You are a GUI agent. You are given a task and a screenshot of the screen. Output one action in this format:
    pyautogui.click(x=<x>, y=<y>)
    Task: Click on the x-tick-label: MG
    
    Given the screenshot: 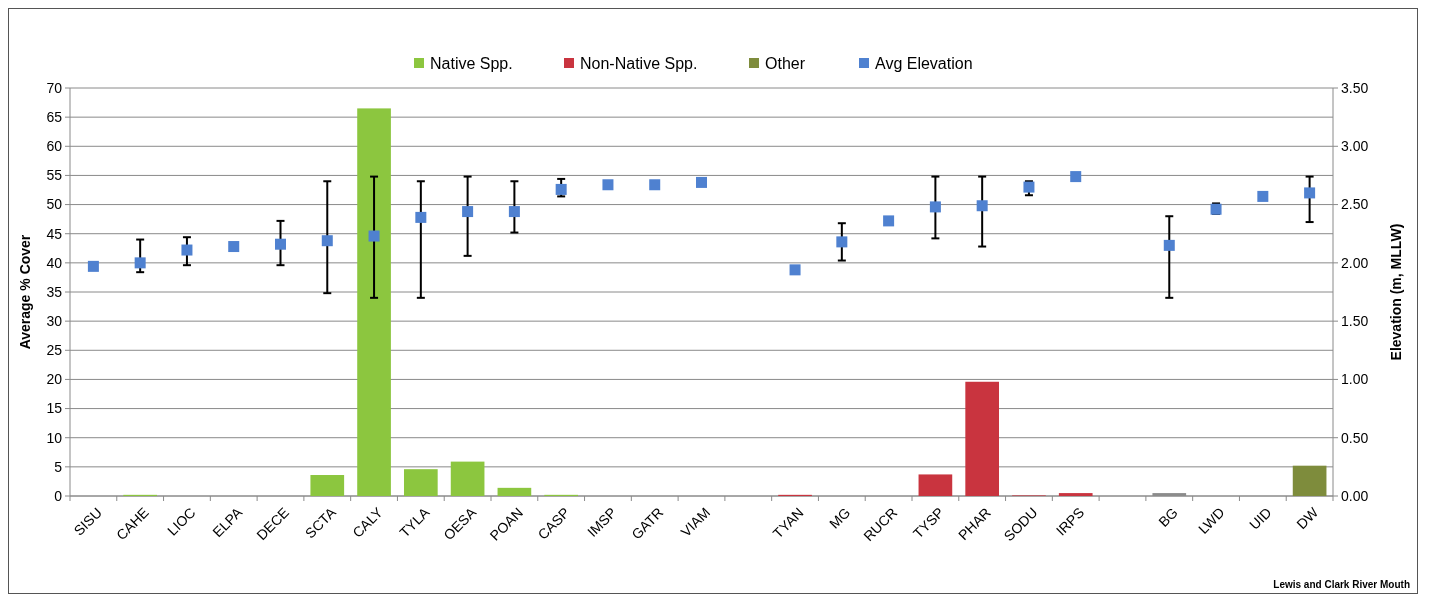 What is the action you would take?
    pyautogui.click(x=840, y=518)
    